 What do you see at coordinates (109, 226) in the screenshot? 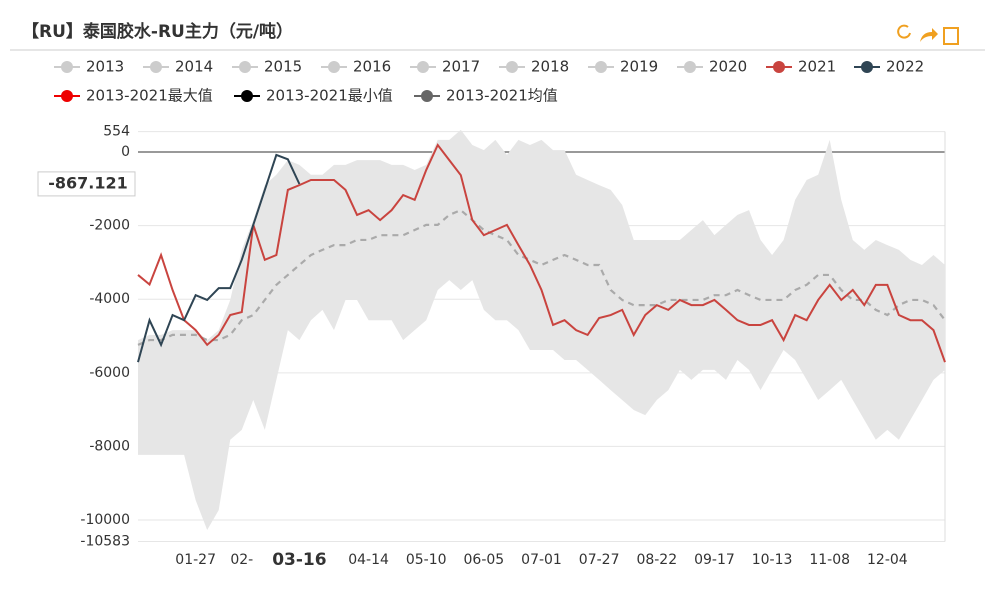
I see `y-tick-label: -2000` at bounding box center [109, 226].